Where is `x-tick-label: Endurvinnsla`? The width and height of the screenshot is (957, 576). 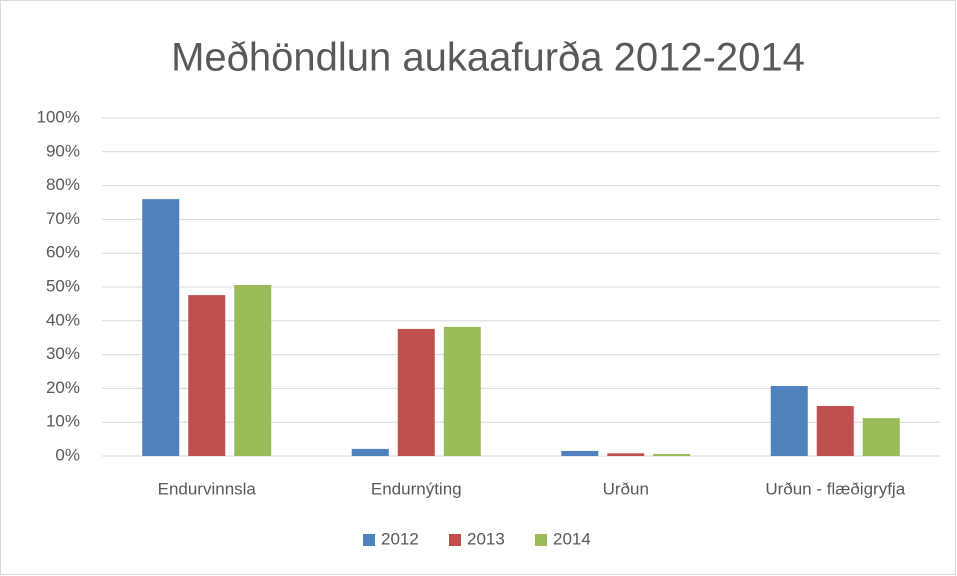
x-tick-label: Endurvinnsla is located at coordinates (207, 488).